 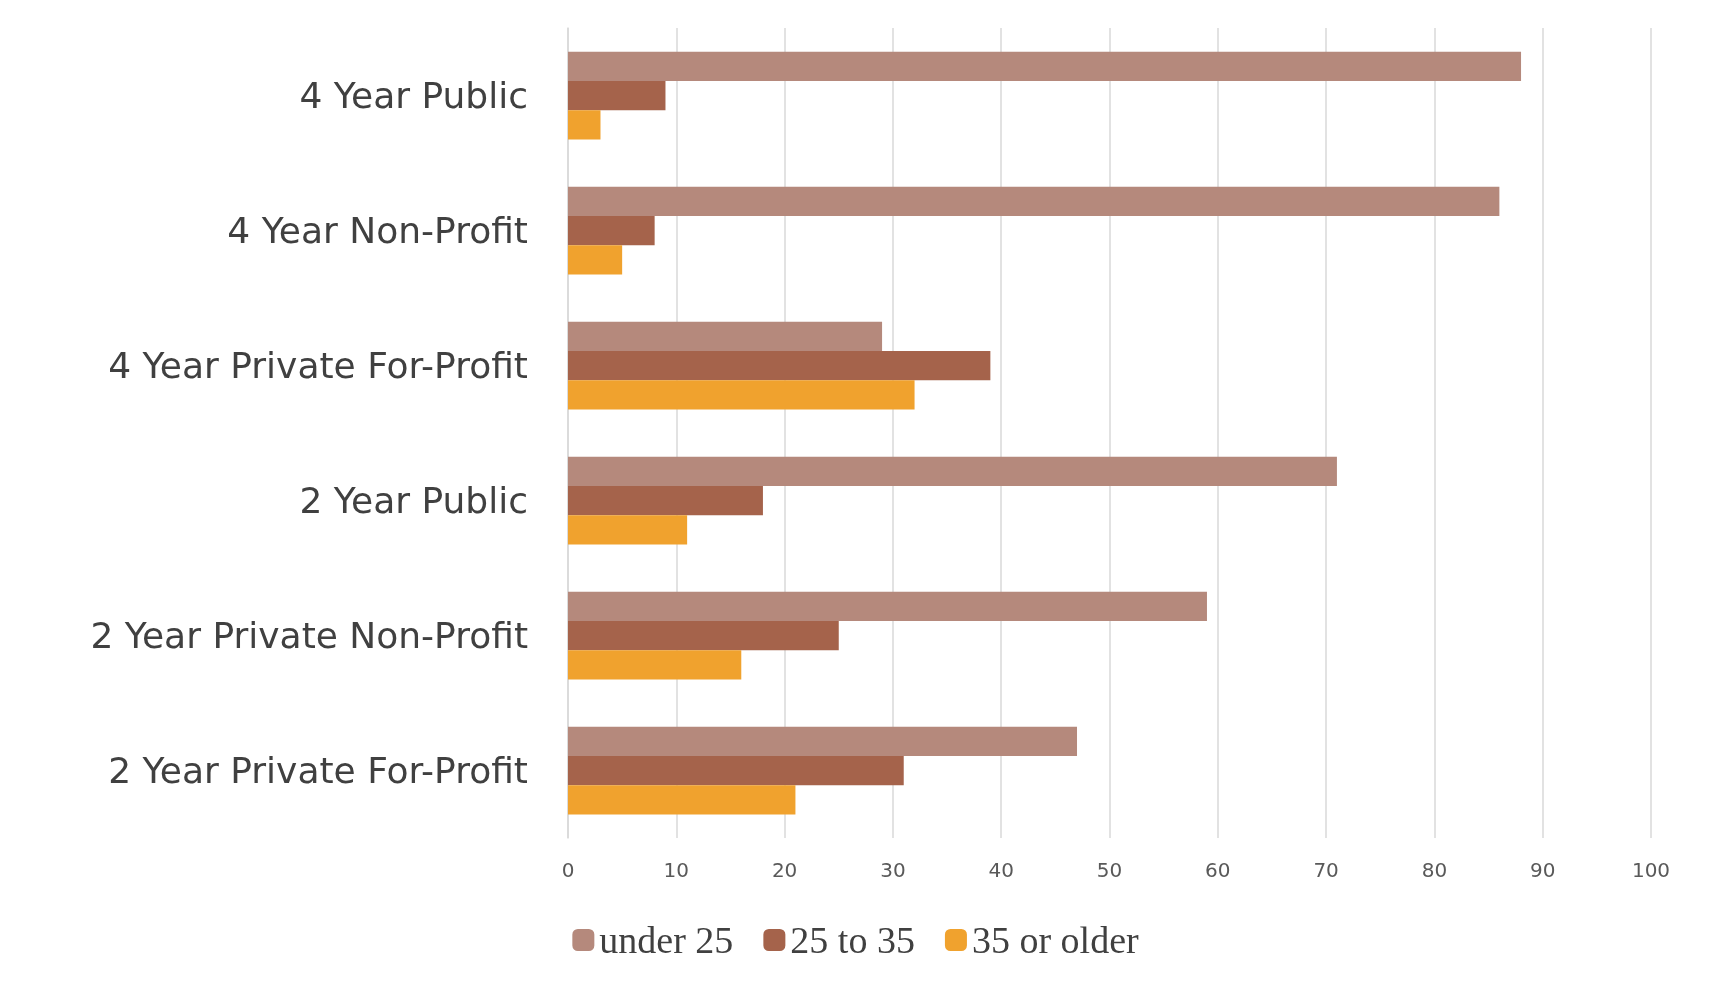 I want to click on legend-label: 35 or older, so click(x=1055, y=940).